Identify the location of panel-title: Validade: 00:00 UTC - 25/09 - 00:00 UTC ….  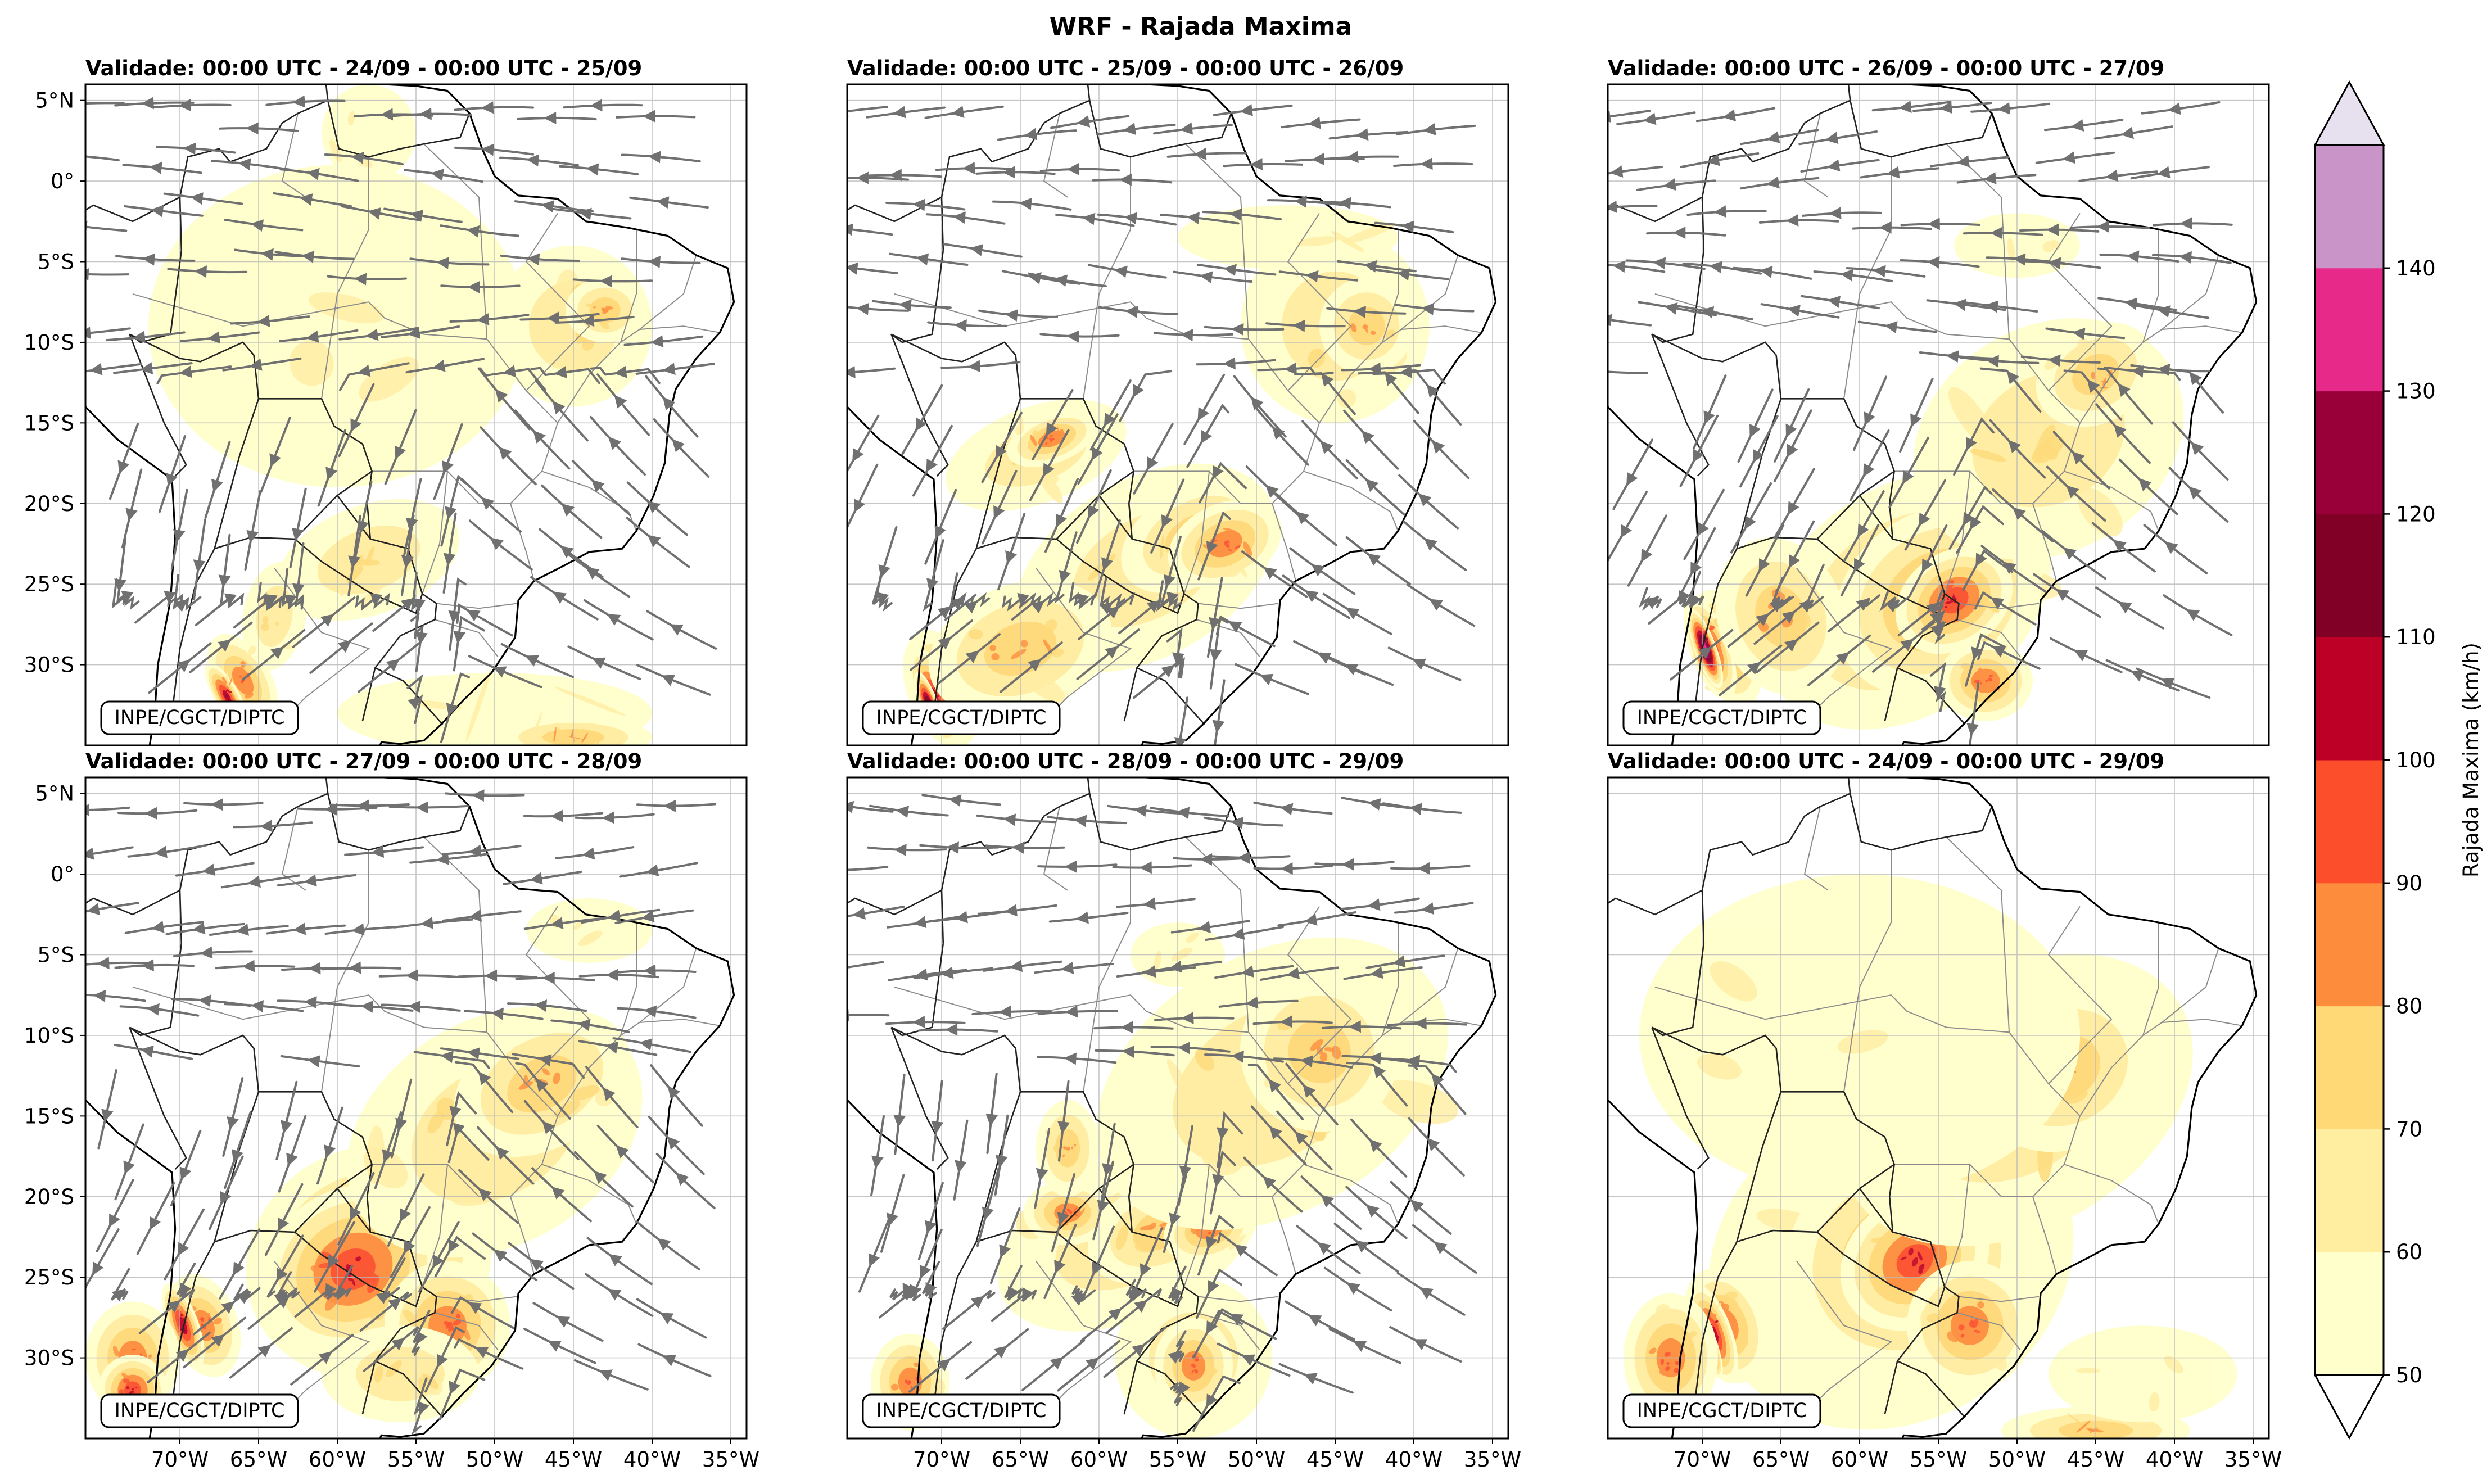
(1125, 68).